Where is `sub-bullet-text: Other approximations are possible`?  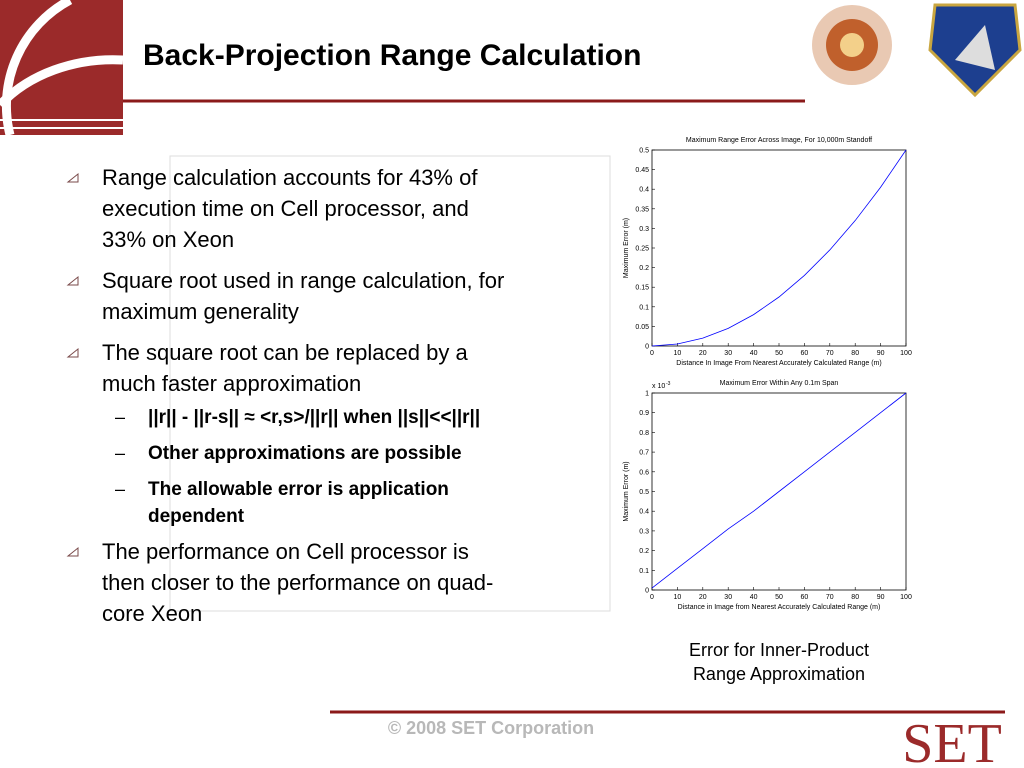
sub-bullet-text: Other approximations are possible is located at coordinates (305, 453).